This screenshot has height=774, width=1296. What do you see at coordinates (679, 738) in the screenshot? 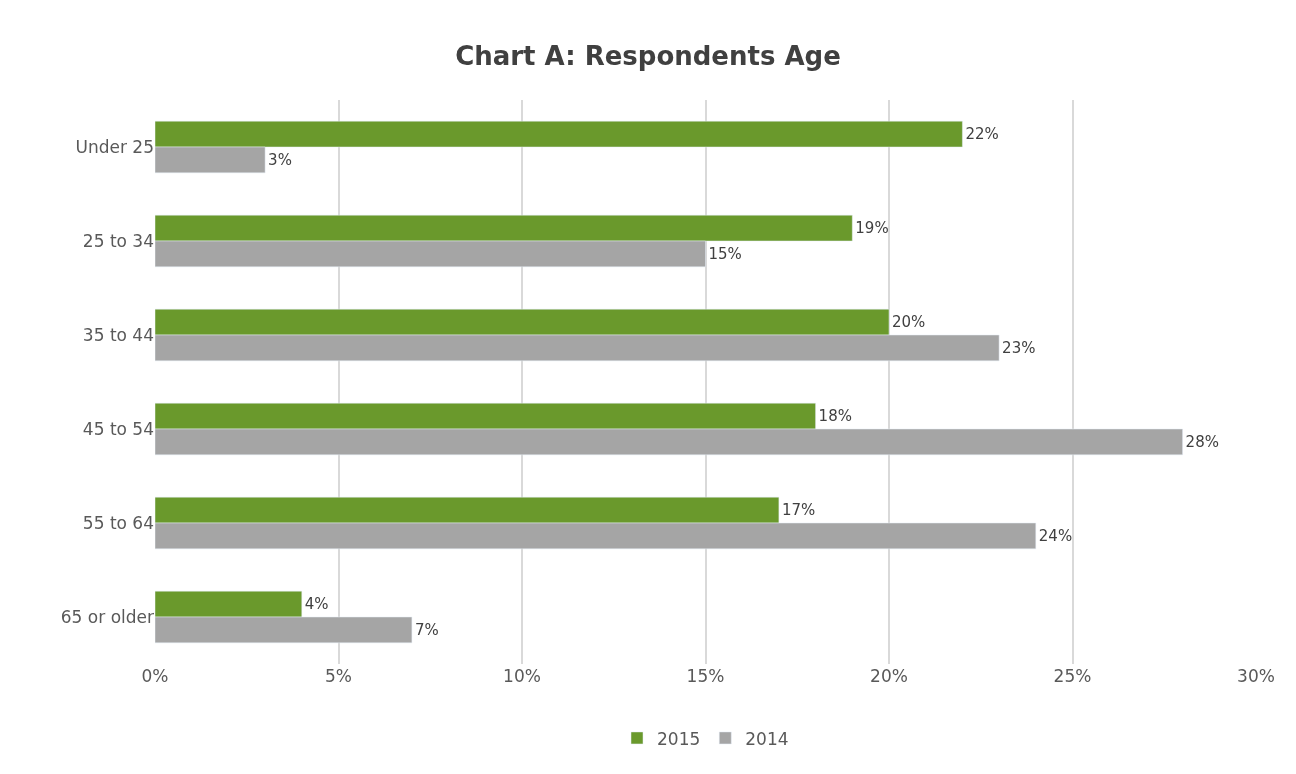
I see `legend-label: 2015` at bounding box center [679, 738].